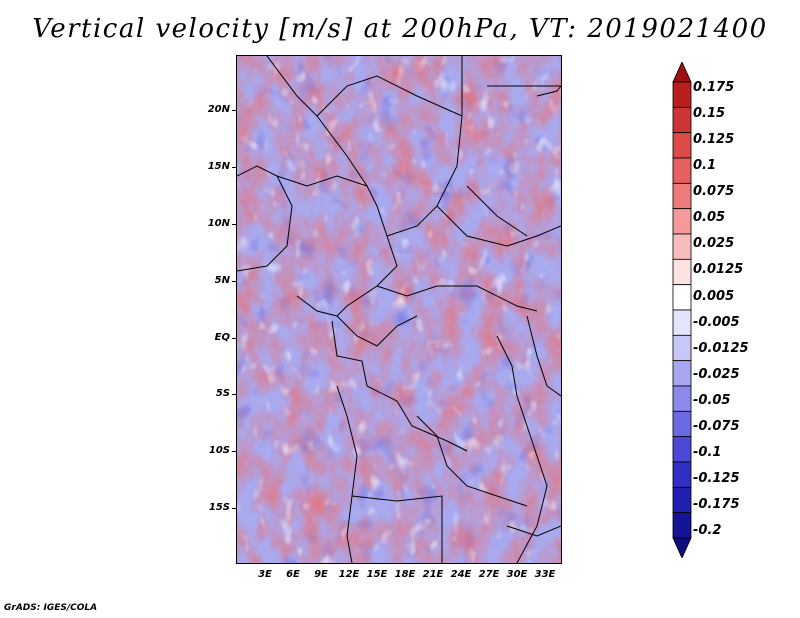 The width and height of the screenshot is (800, 618). Describe the element at coordinates (51, 608) in the screenshot. I see `credit-text: GrADS: IGES/COLA` at that location.